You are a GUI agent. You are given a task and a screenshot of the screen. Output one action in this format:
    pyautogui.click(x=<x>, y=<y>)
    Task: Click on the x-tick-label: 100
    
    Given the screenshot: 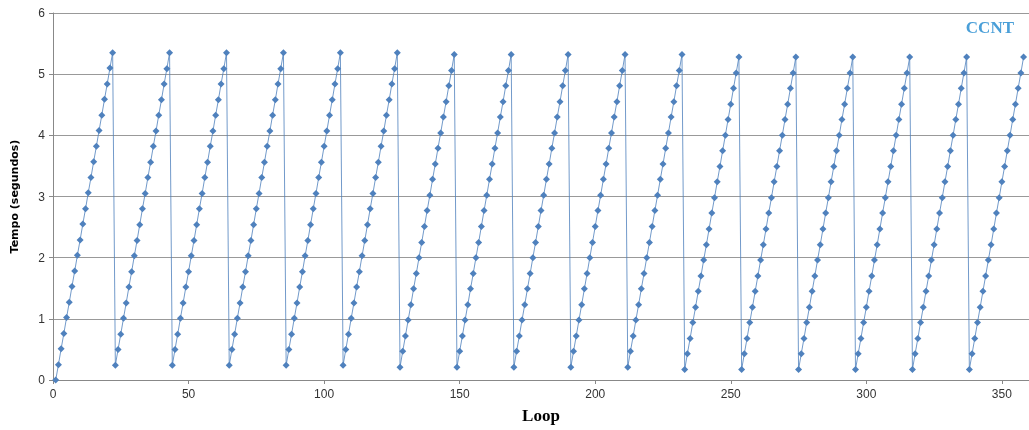 What is the action you would take?
    pyautogui.click(x=324, y=394)
    